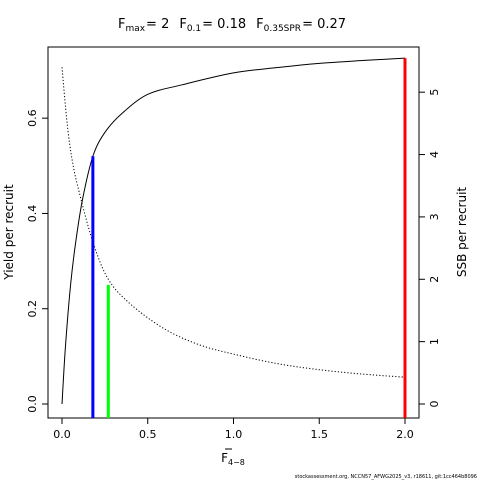 Image resolution: width=480 pixels, height=480 pixels. I want to click on y2-axis-label: SSB per recruit, so click(462, 232).